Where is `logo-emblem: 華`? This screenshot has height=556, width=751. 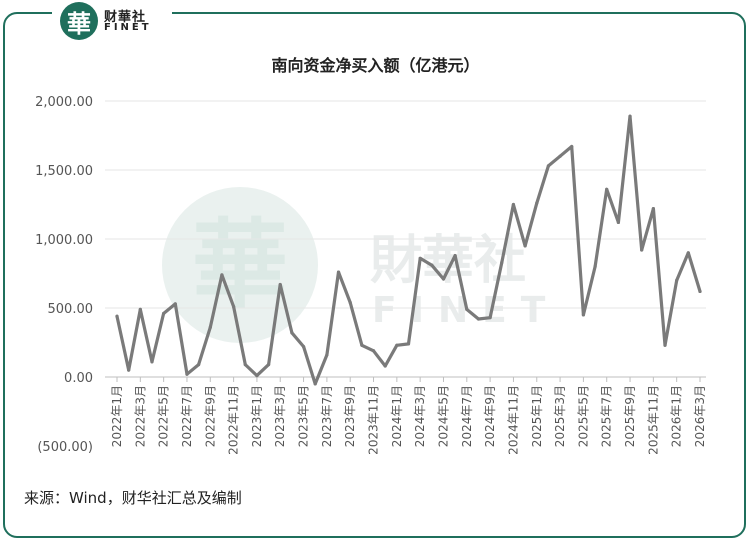
logo-emblem: 華 is located at coordinates (79, 21).